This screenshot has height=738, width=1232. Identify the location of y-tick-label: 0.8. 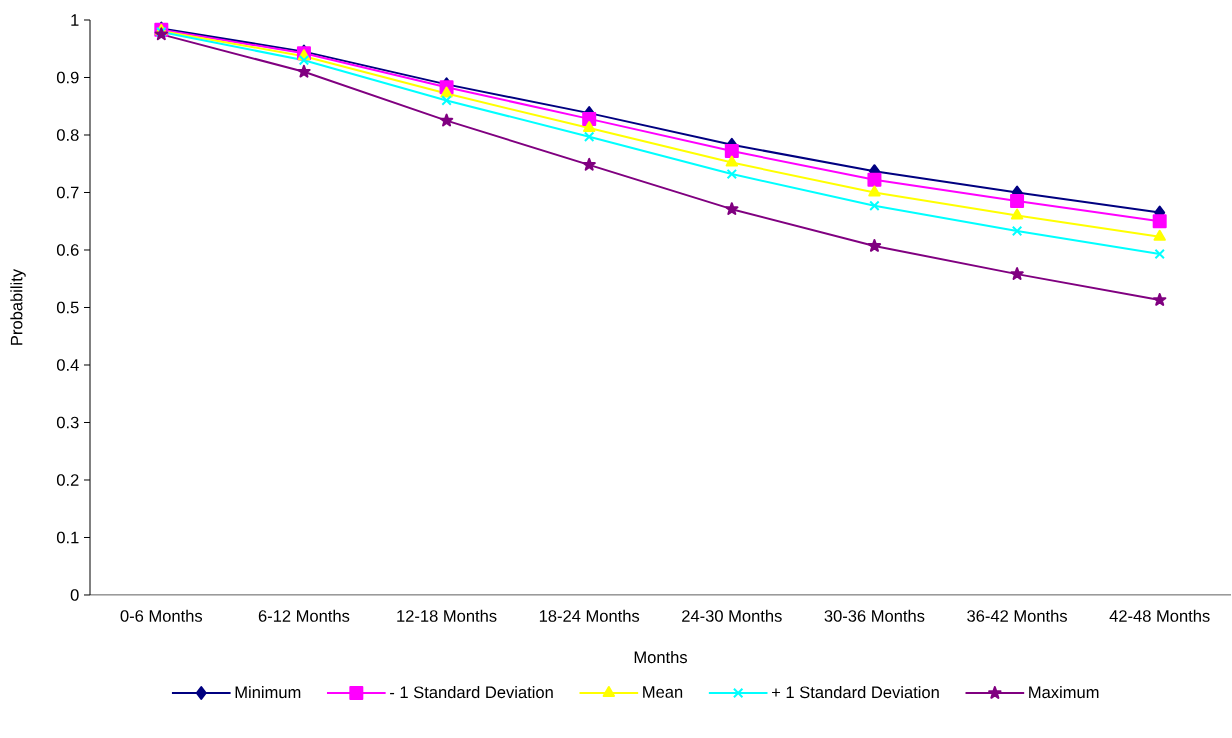
(67, 135).